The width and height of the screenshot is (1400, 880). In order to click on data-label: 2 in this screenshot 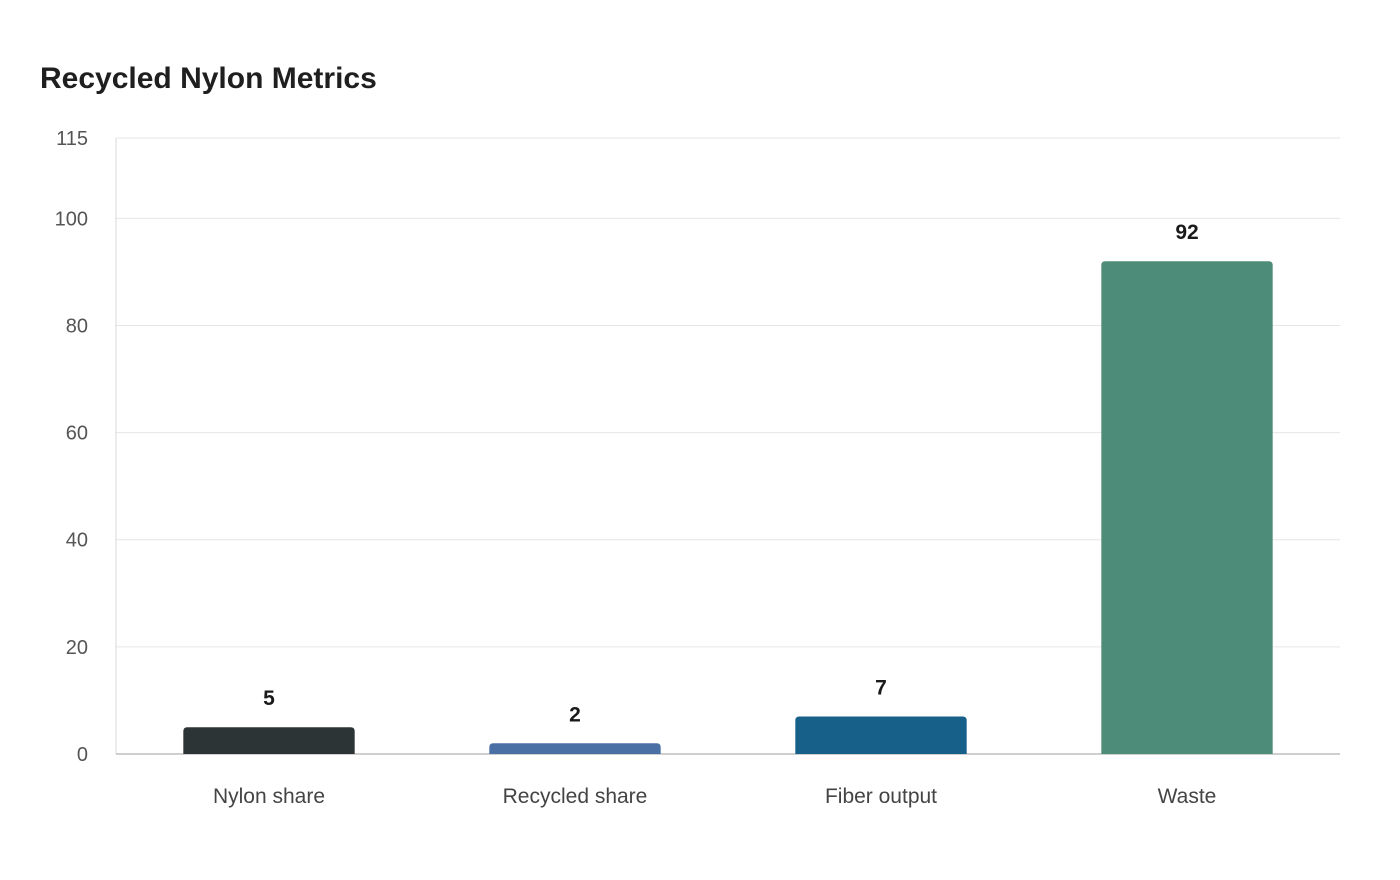, I will do `click(575, 714)`.